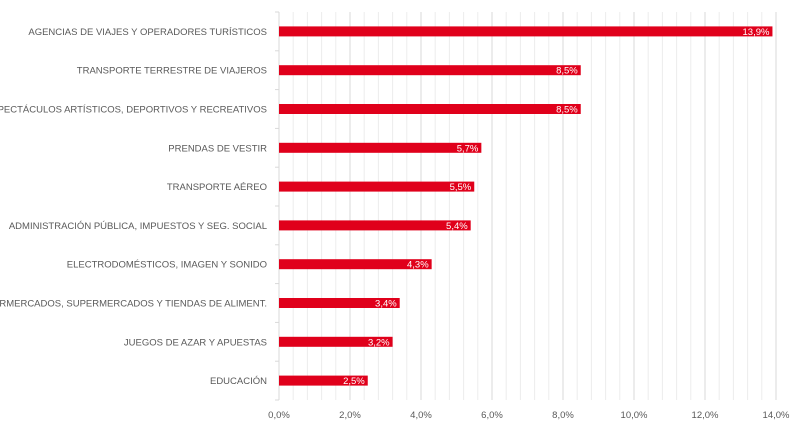 Image resolution: width=800 pixels, height=422 pixels. What do you see at coordinates (468, 148) in the screenshot?
I see `data-label: 5,7%` at bounding box center [468, 148].